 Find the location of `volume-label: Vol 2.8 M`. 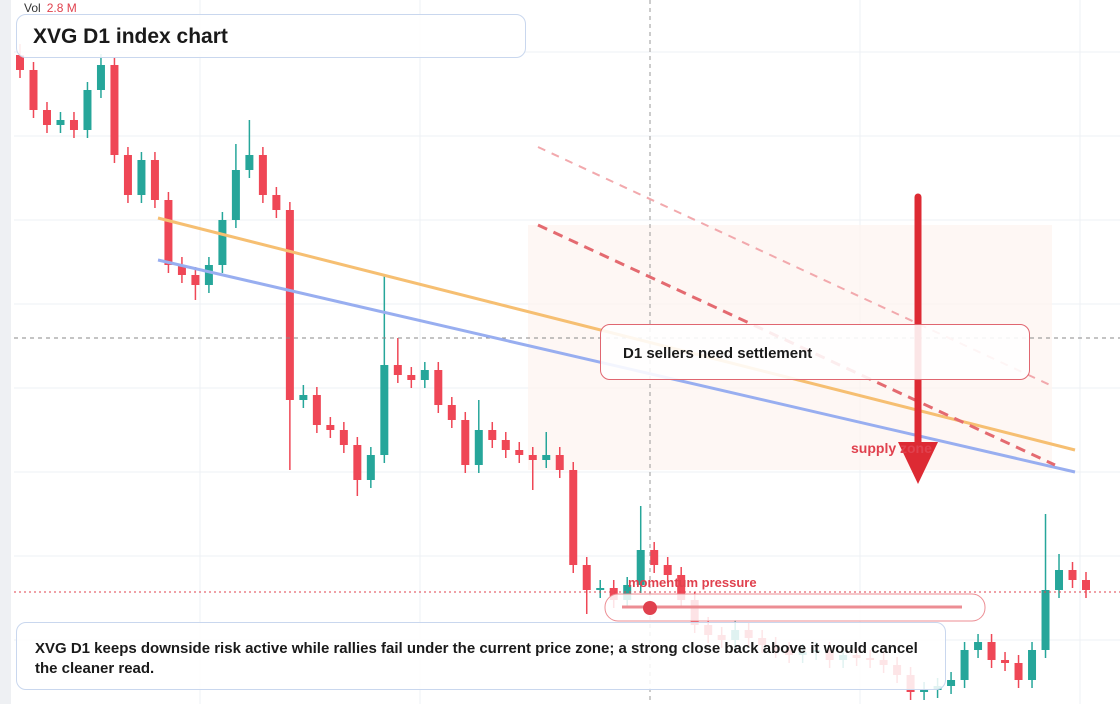

volume-label: Vol 2.8 M is located at coordinates (50, 8).